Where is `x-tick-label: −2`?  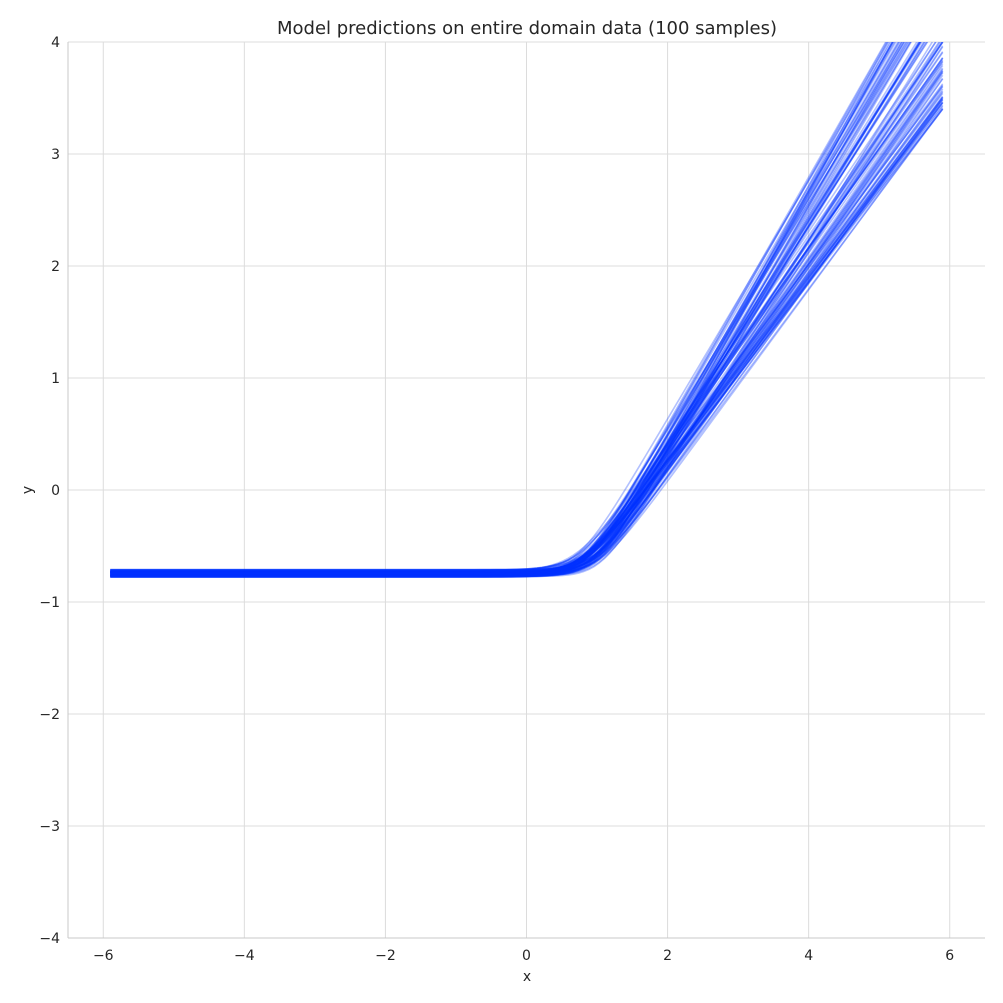 x-tick-label: −2 is located at coordinates (385, 956).